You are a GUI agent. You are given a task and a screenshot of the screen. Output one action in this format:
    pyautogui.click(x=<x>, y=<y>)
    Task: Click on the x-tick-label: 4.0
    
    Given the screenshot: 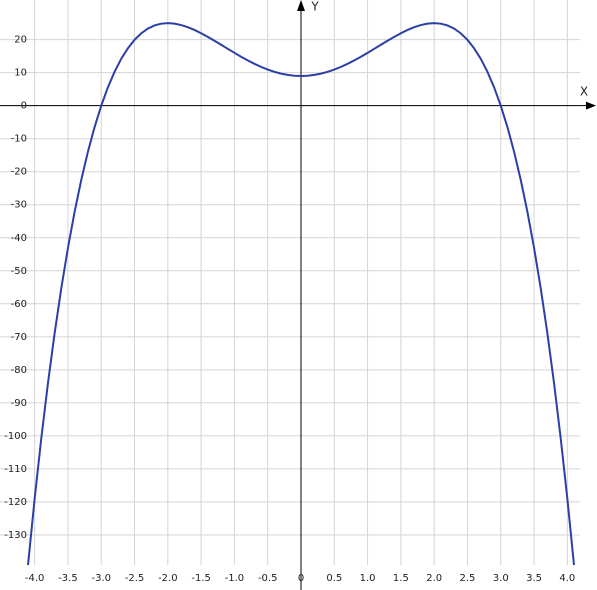 What is the action you would take?
    pyautogui.click(x=567, y=578)
    